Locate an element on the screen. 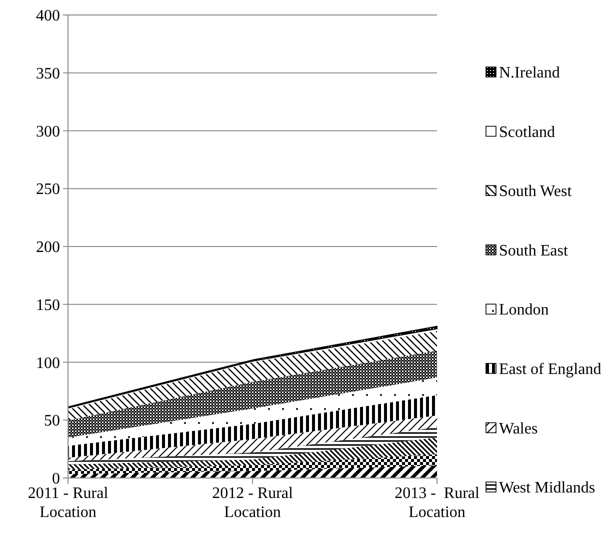 This screenshot has height=535, width=616. legend-label: West Midlands is located at coordinates (547, 488).